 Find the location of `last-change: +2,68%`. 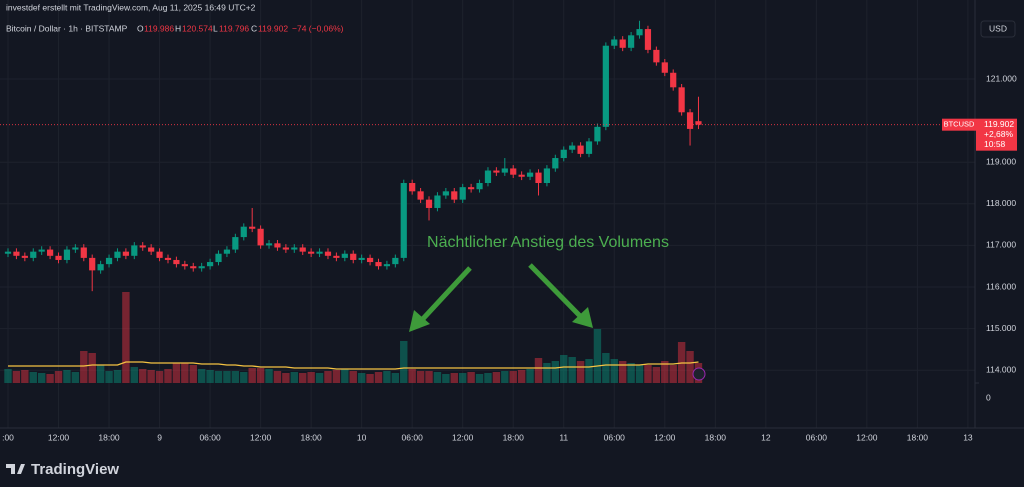

last-change: +2,68% is located at coordinates (999, 134).